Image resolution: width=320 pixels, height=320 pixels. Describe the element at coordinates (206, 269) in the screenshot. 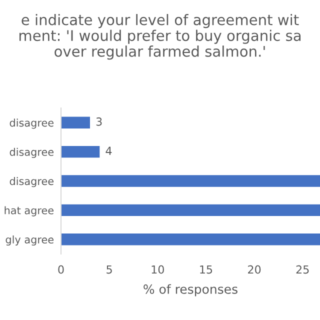

I see `x-tick-label: 15` at that location.